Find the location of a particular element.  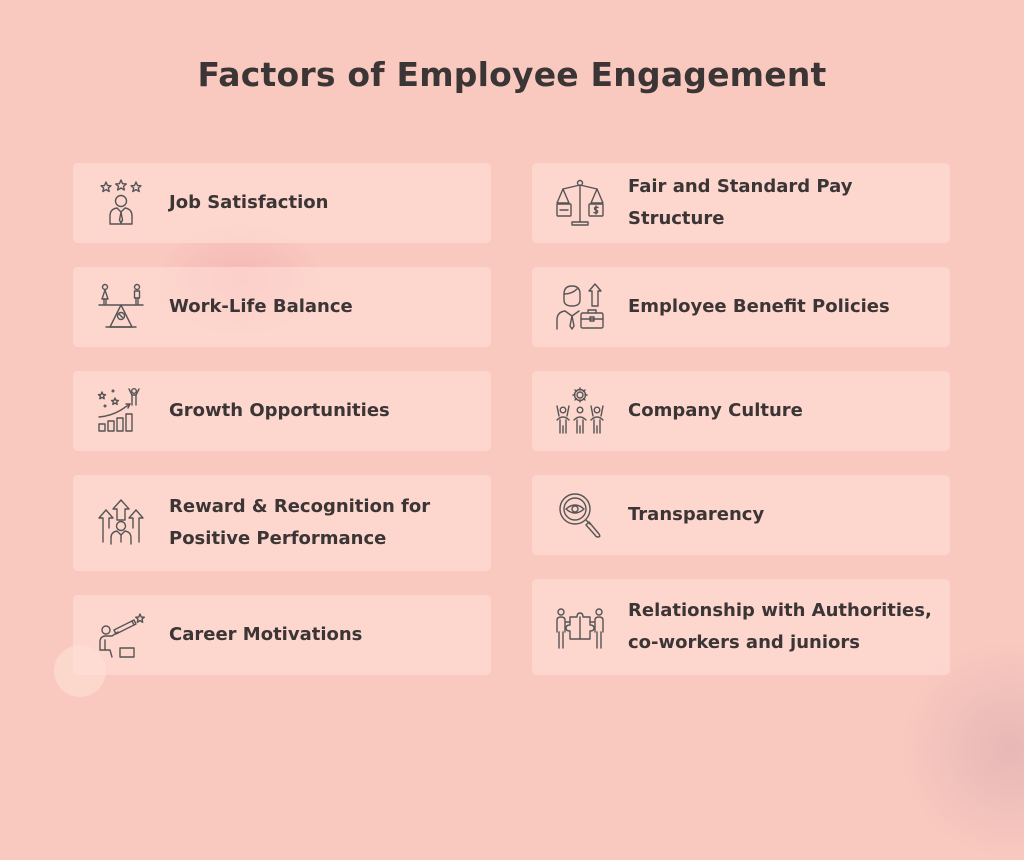

factor-card-growth-opportunities: Growth Opportunities is located at coordinates (282, 411).